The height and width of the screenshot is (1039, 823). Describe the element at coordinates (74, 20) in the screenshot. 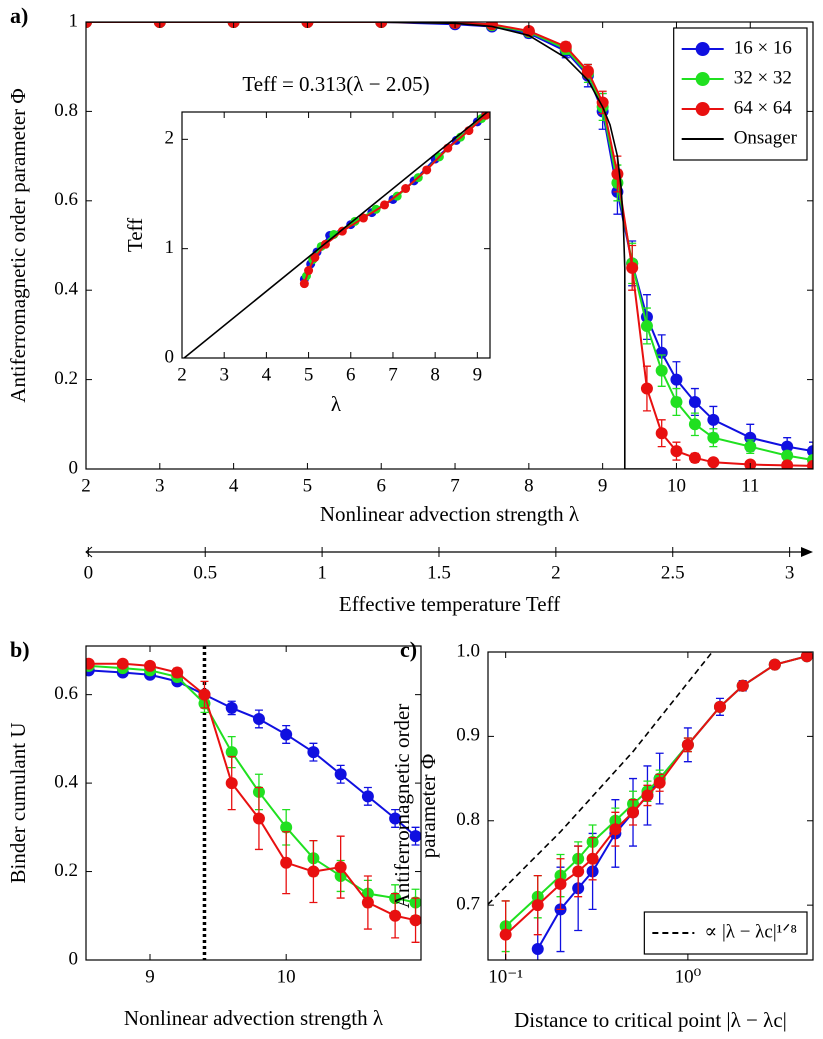

I see `y-tick-label: 1` at that location.